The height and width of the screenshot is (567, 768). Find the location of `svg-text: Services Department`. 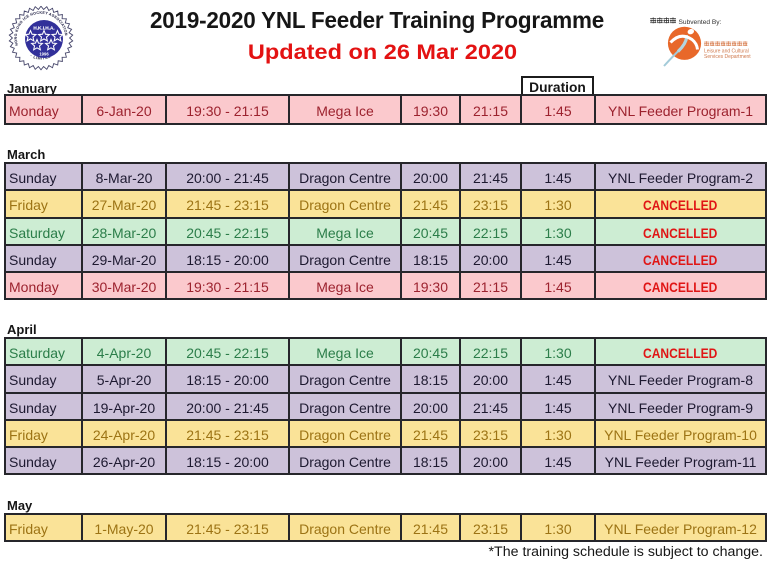

svg-text: Services Department is located at coordinates (727, 57).